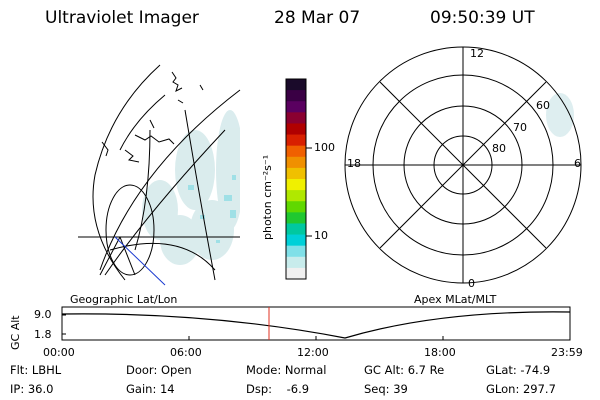 This screenshot has width=600, height=400. What do you see at coordinates (124, 299) in the screenshot?
I see `geo-map-caption: Geographic Lat/Lon` at bounding box center [124, 299].